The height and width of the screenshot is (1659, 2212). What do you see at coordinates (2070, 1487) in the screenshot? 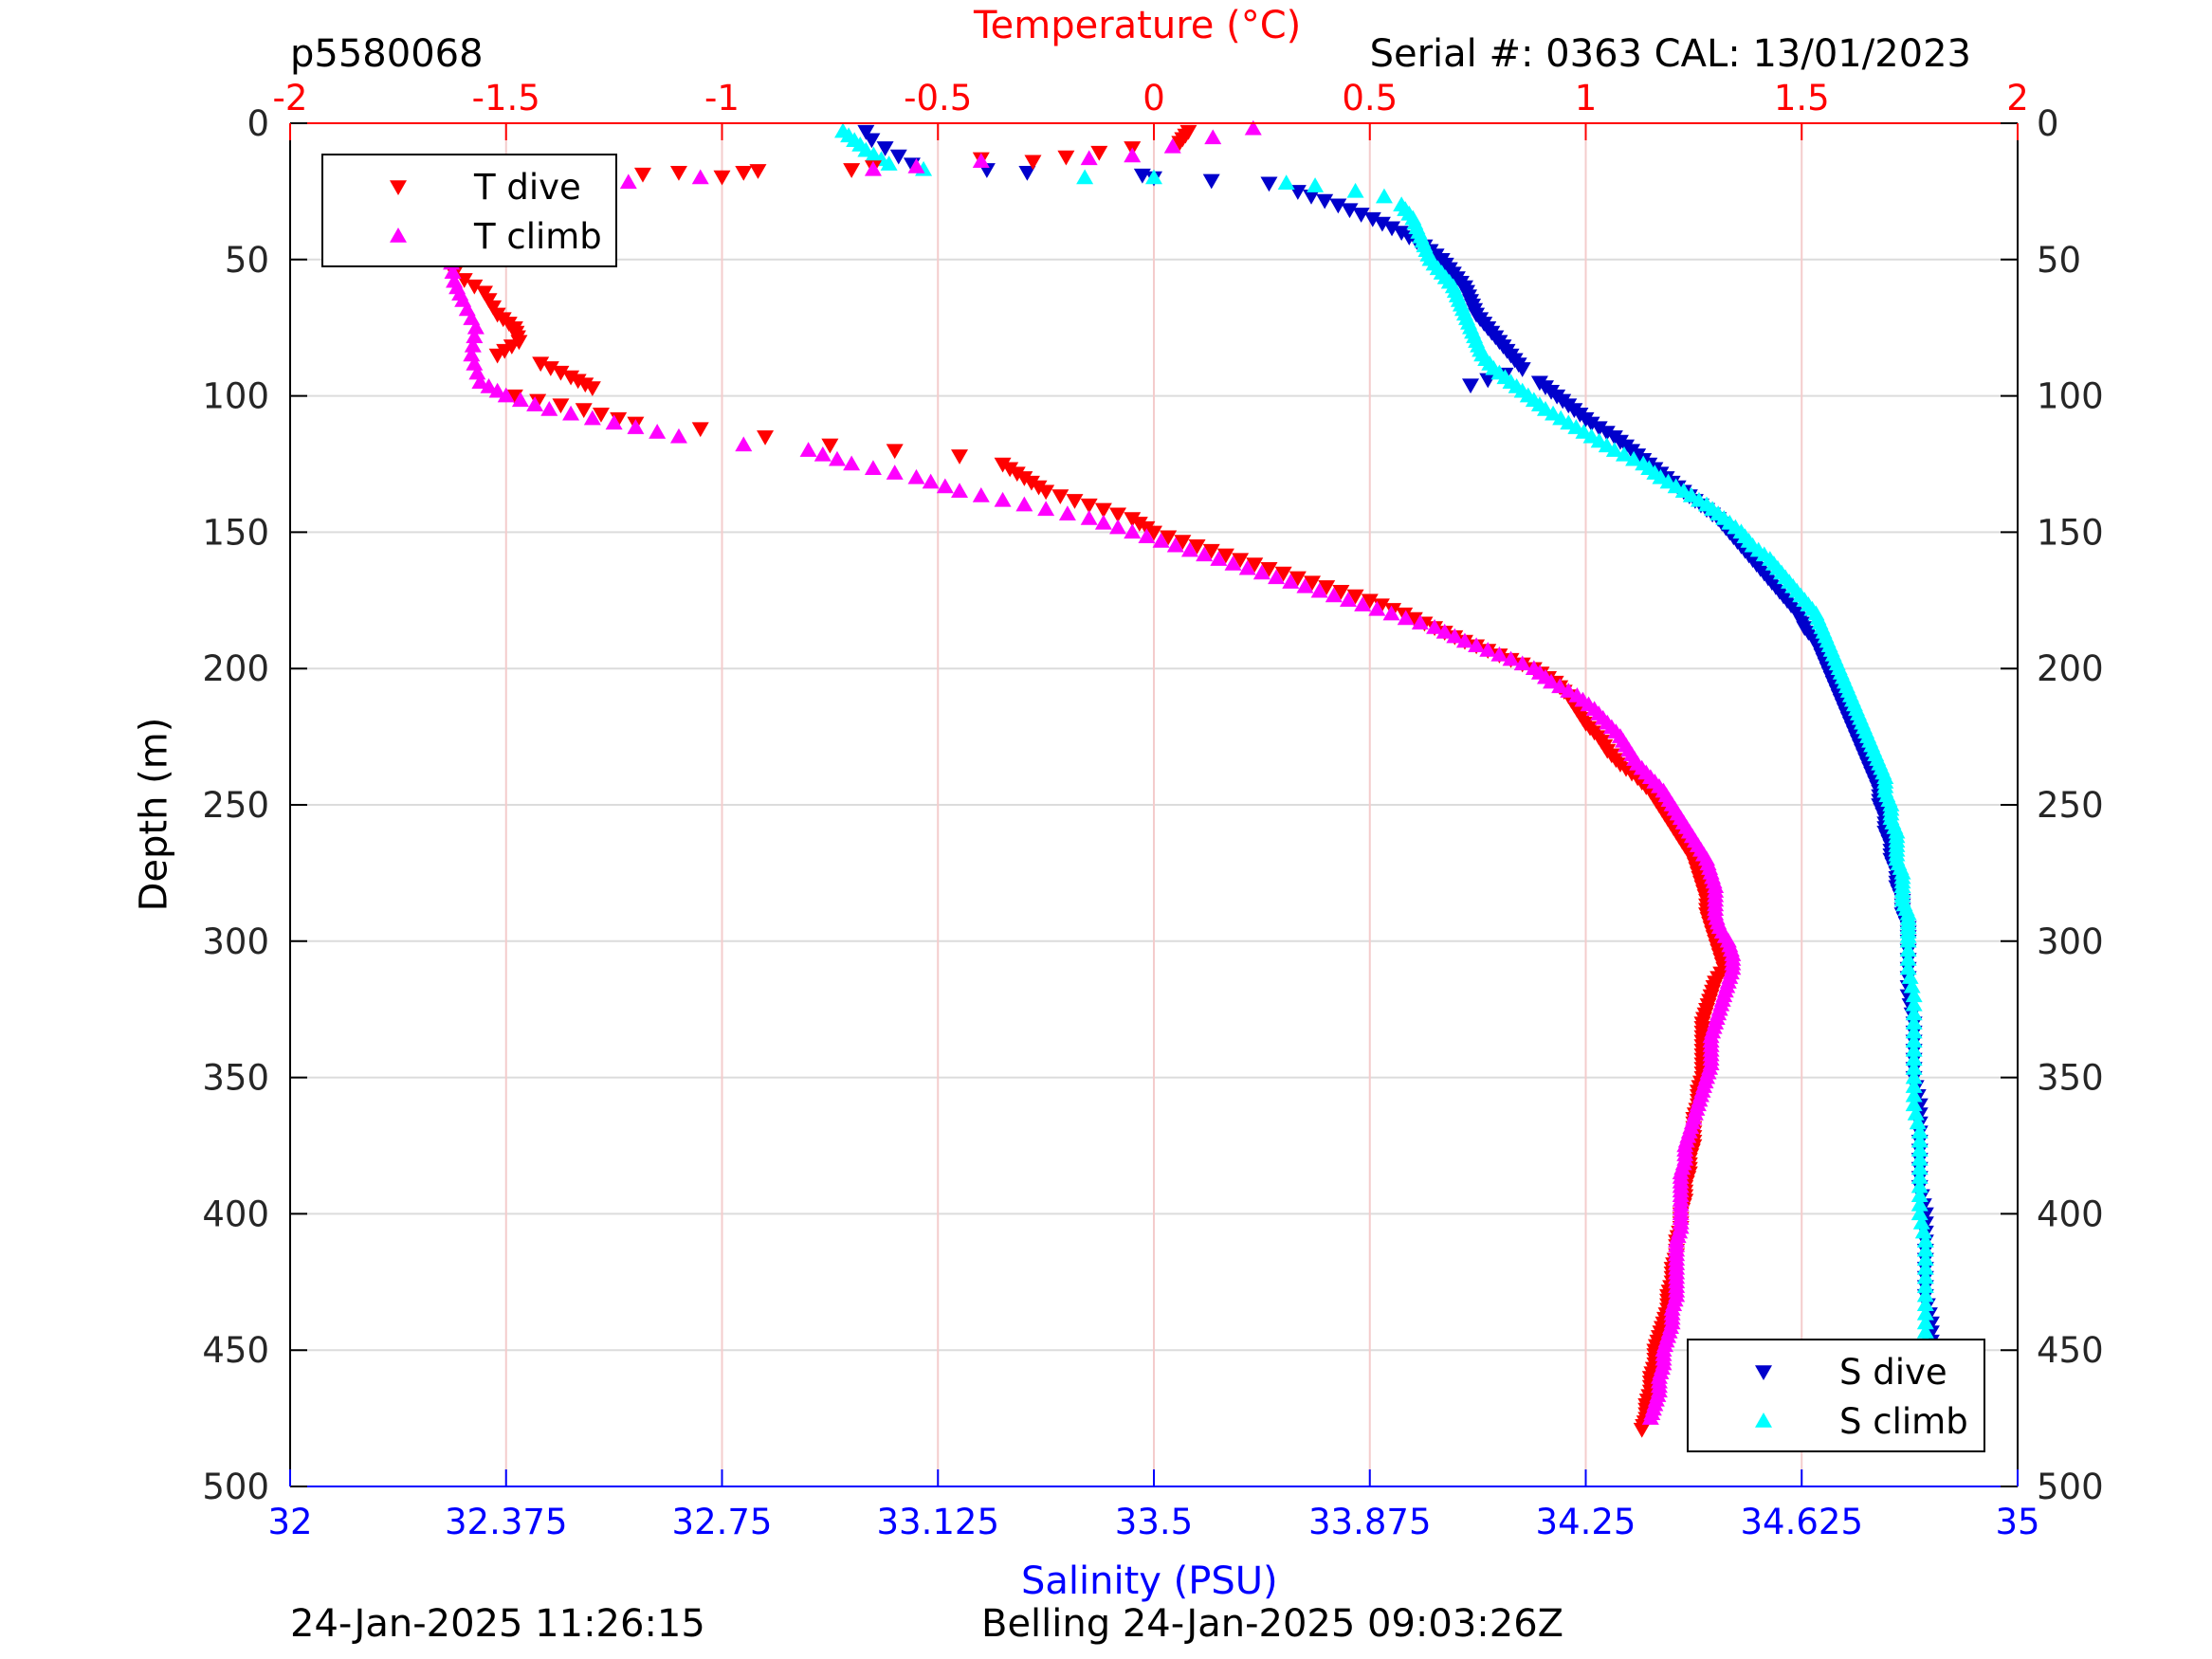
I see `depth-tick-label-right: 500` at bounding box center [2070, 1487].